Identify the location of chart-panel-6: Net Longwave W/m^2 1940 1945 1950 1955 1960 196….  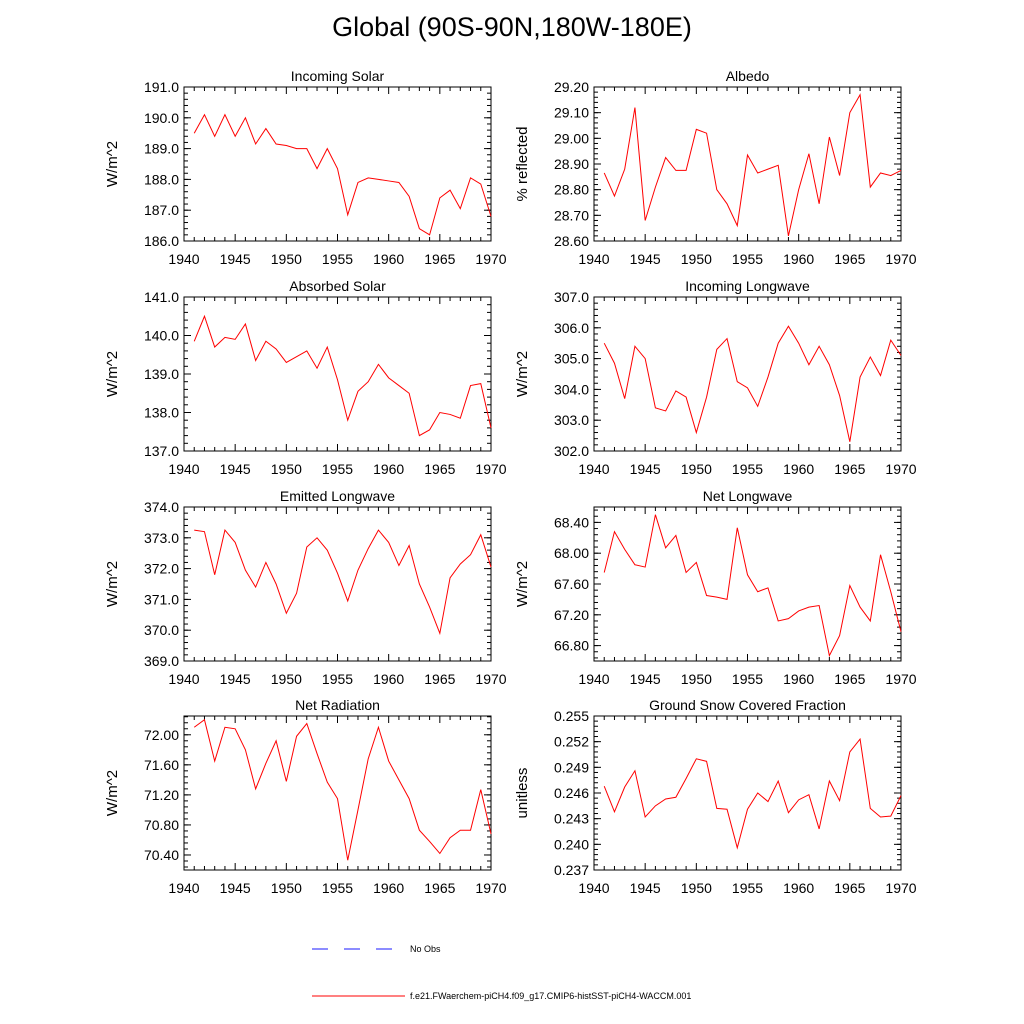
(715, 587).